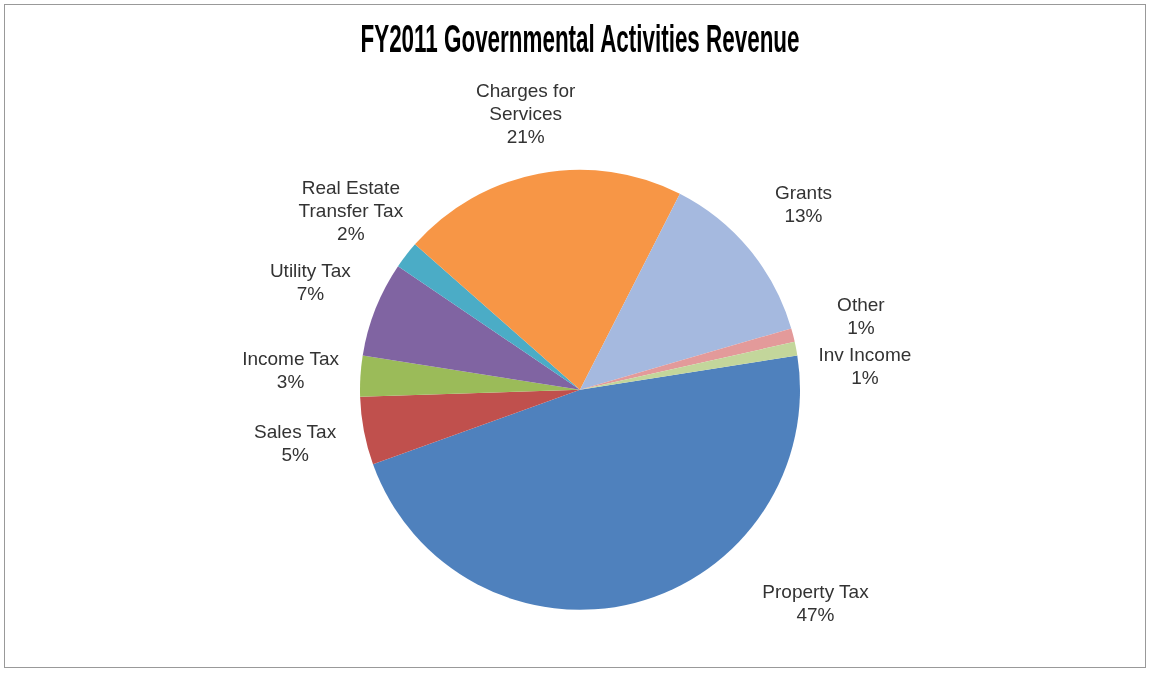 The height and width of the screenshot is (673, 1151). I want to click on slice-label: Grants, so click(803, 192).